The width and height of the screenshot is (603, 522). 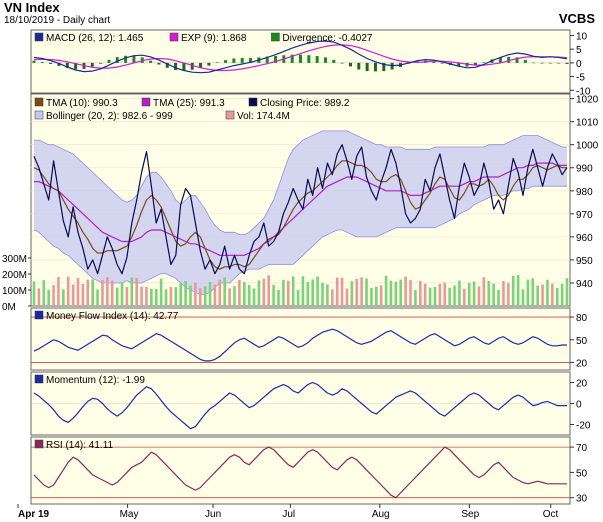 I want to click on rsi-y-tick-label: 50, so click(x=582, y=473).